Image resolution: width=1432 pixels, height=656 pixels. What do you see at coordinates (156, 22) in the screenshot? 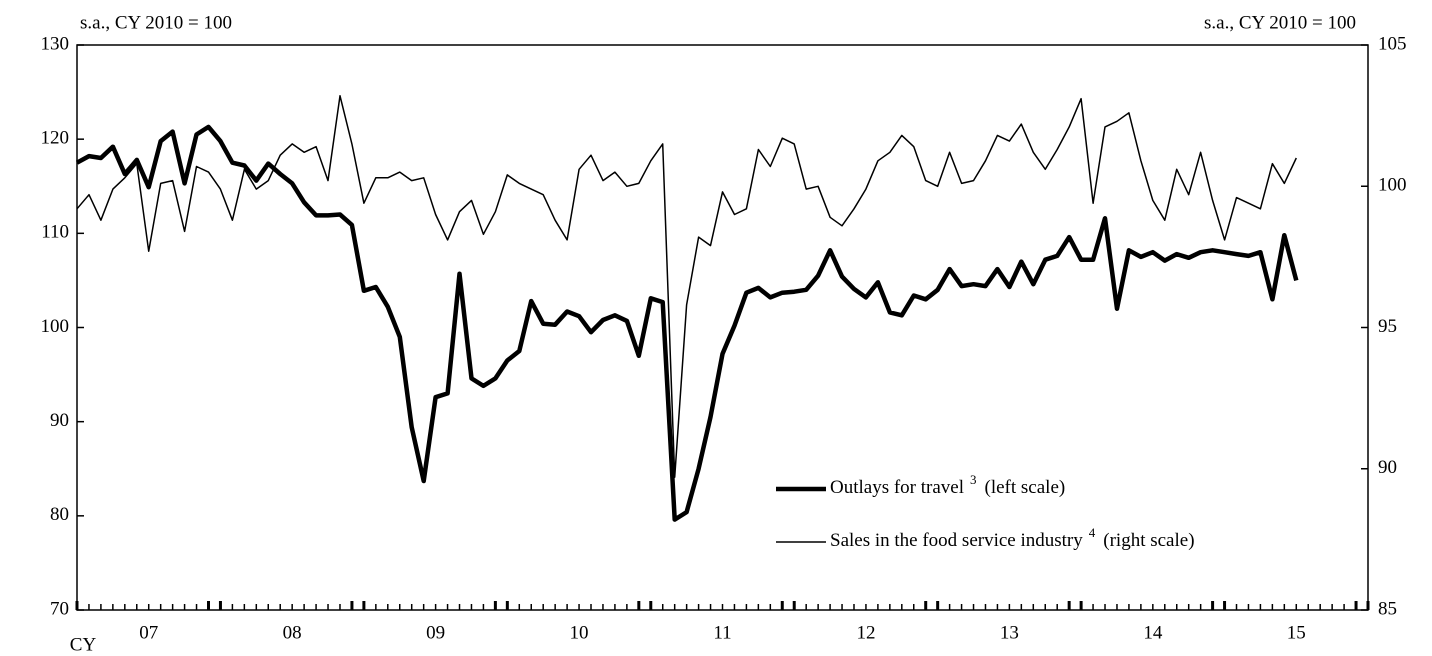
I see `left-unit: s.a., CY 2010 = 100` at bounding box center [156, 22].